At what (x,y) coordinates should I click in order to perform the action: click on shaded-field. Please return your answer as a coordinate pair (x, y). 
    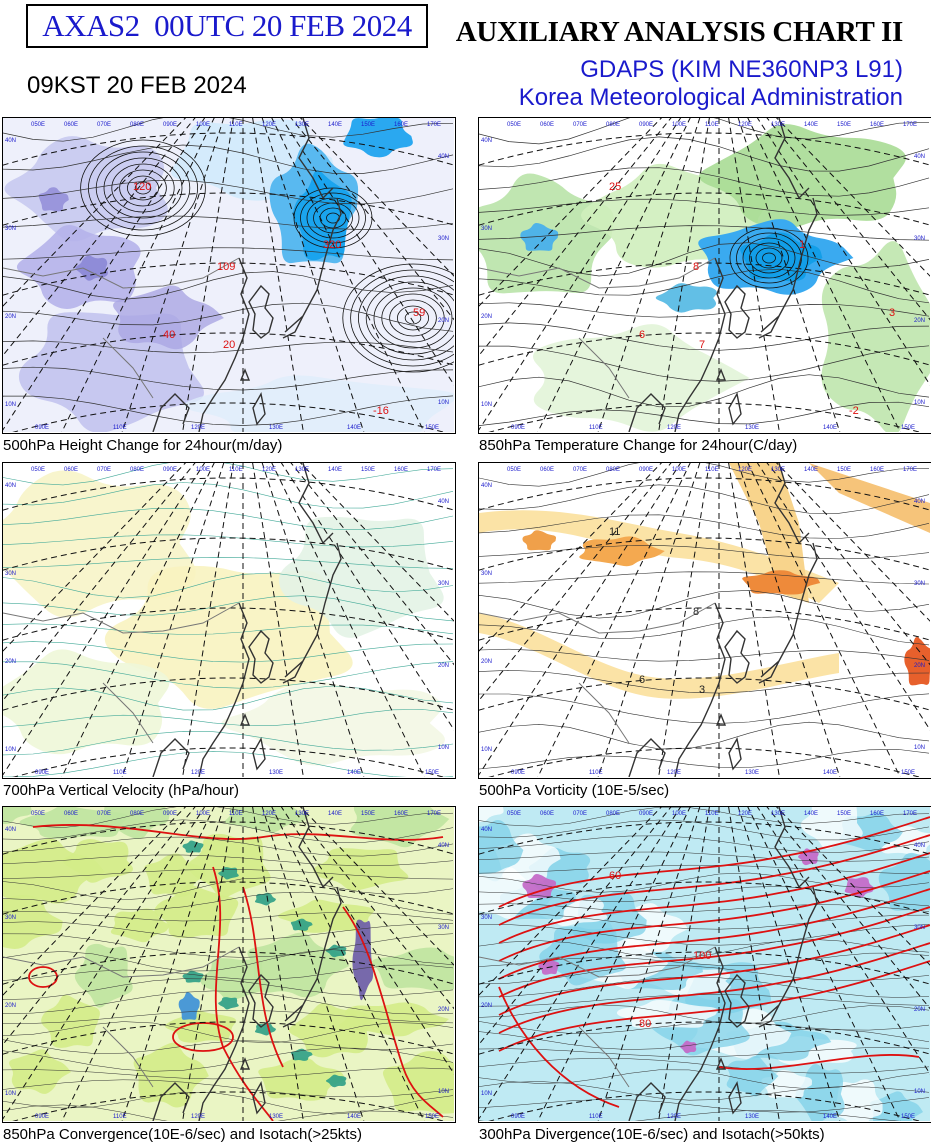
    Looking at the image, I should click on (91, 268).